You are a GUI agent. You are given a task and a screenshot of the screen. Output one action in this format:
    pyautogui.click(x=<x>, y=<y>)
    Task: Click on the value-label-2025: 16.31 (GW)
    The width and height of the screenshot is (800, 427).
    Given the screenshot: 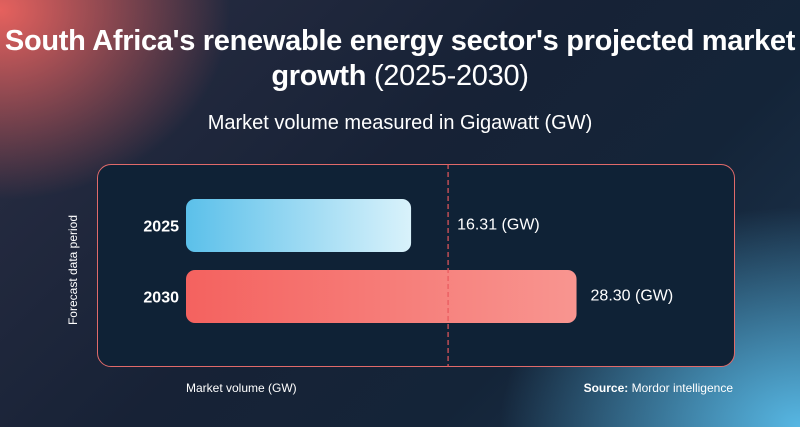 What is the action you would take?
    pyautogui.click(x=498, y=225)
    